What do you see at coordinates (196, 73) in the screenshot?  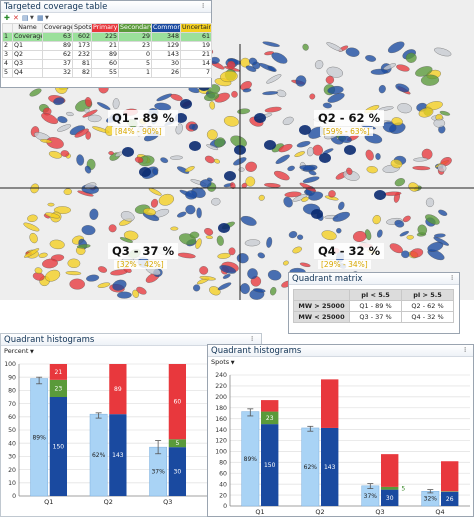 I see `cell-uncertain: 7` at bounding box center [196, 73].